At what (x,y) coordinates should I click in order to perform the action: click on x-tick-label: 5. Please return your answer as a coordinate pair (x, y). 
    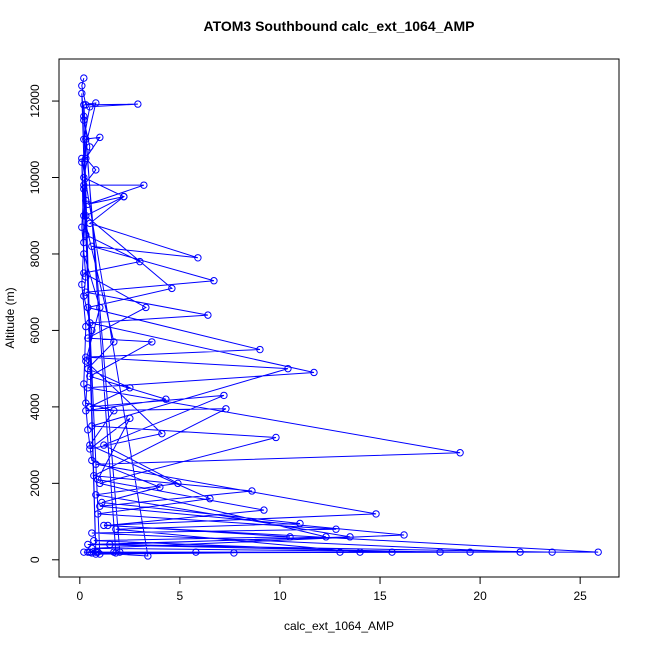
    Looking at the image, I should click on (180, 596).